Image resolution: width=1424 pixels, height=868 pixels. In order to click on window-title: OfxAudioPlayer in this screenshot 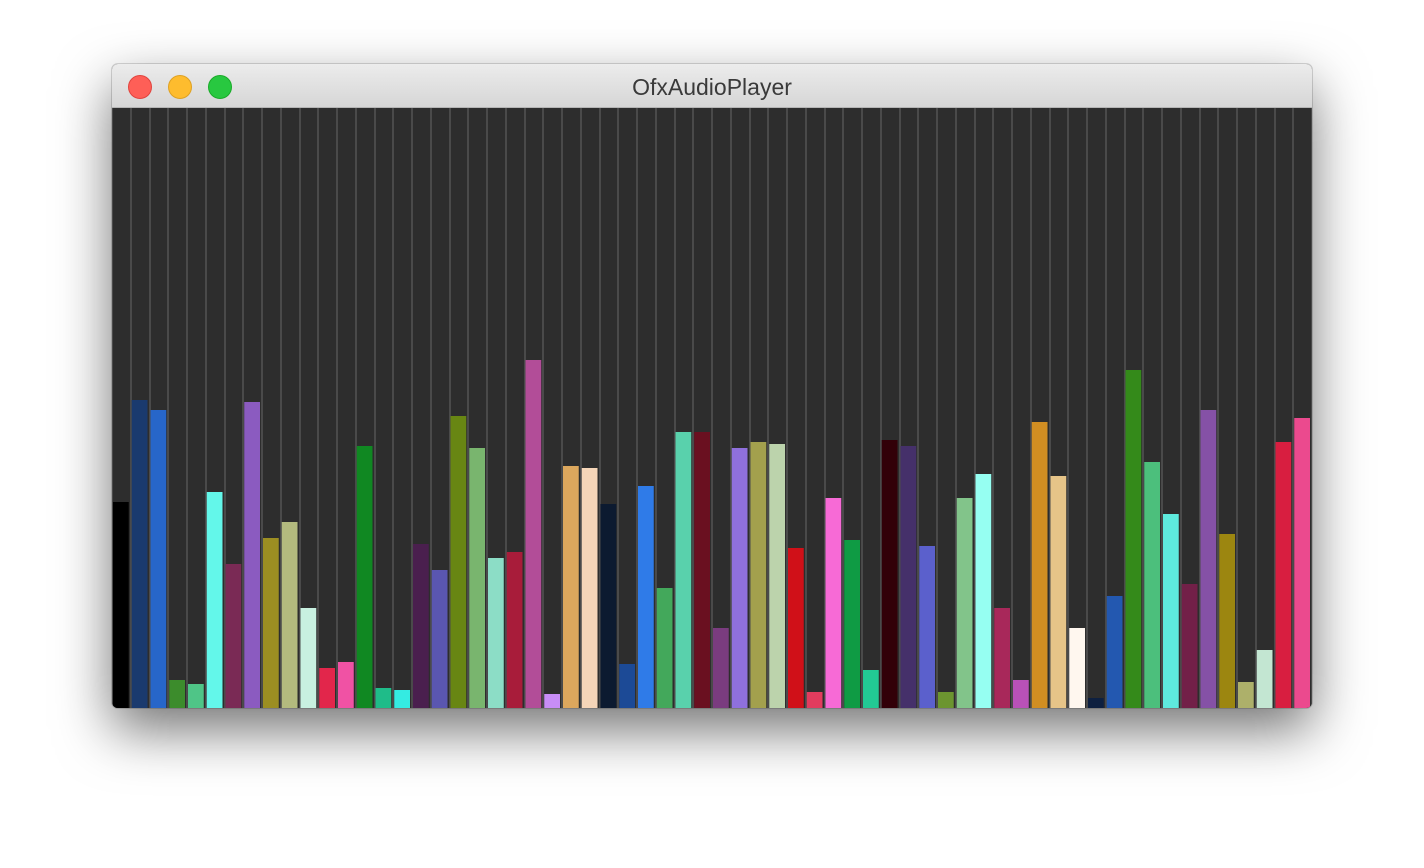, I will do `click(712, 87)`.